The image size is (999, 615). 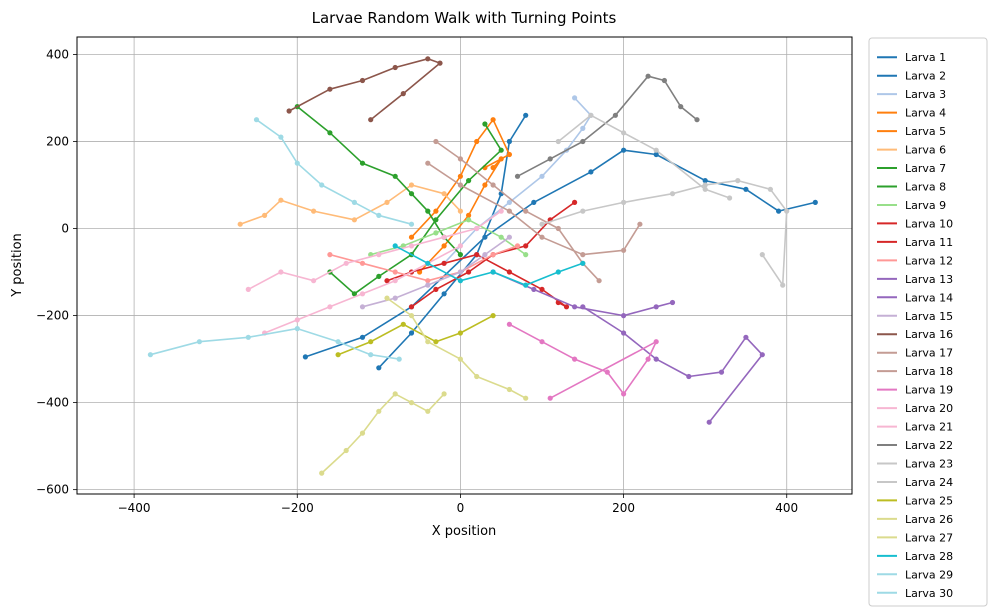 What do you see at coordinates (929, 519) in the screenshot?
I see `legend-label: Larva 26` at bounding box center [929, 519].